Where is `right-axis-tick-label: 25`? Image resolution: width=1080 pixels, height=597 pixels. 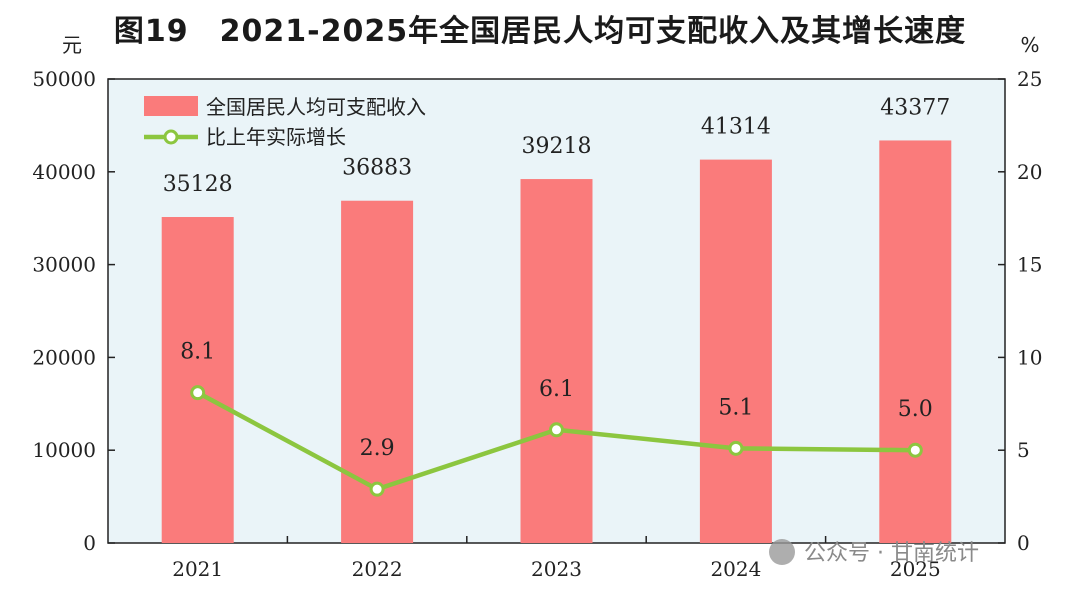 right-axis-tick-label: 25 is located at coordinates (1029, 79).